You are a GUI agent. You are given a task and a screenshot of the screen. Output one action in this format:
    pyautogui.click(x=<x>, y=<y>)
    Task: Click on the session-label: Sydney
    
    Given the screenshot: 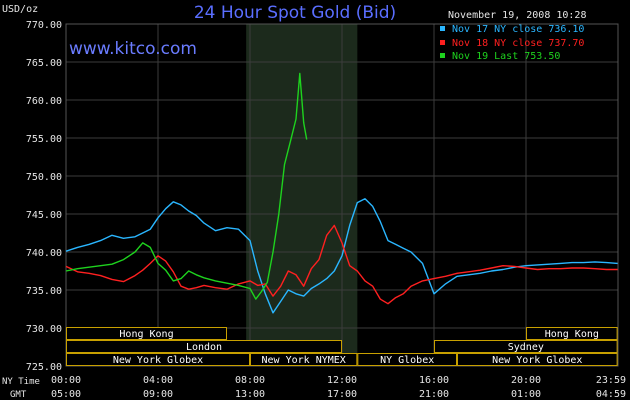 What is the action you would take?
    pyautogui.click(x=526, y=347)
    